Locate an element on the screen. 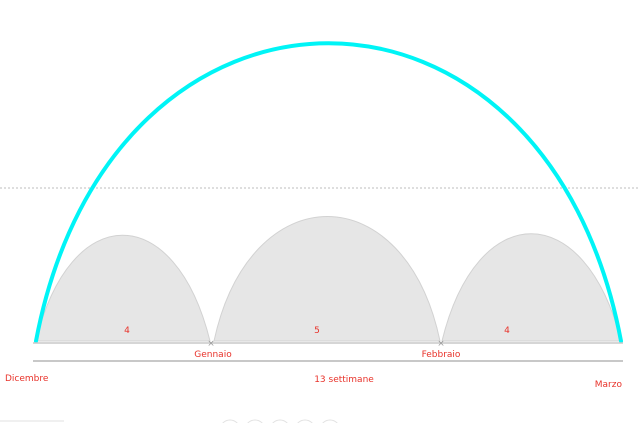 Image resolution: width=640 pixels, height=423 pixels. month-label-dicembre: Dicembre is located at coordinates (27, 379).